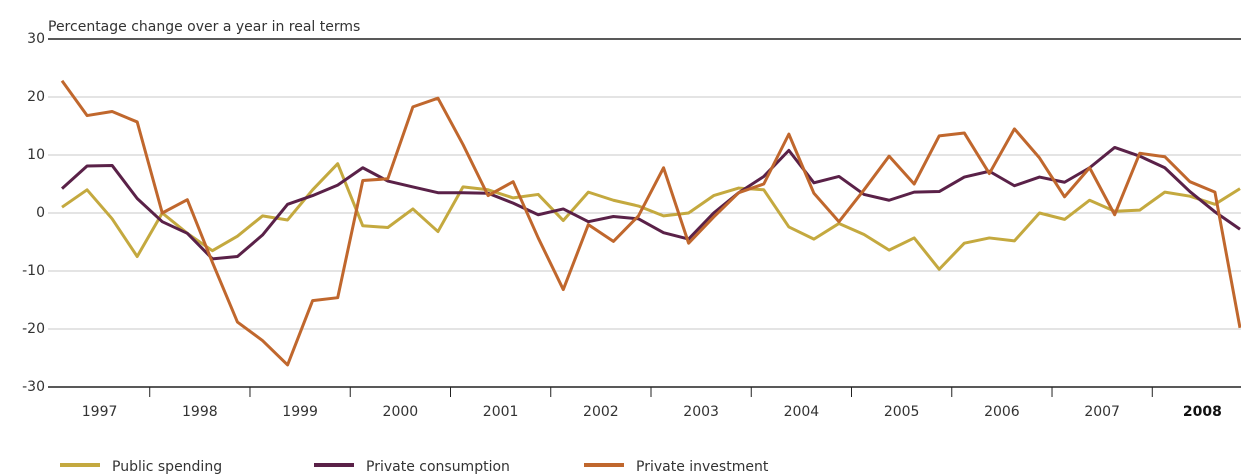 Image resolution: width=1241 pixels, height=475 pixels. What do you see at coordinates (1202, 412) in the screenshot?
I see `x-tick-label: 2008` at bounding box center [1202, 412].